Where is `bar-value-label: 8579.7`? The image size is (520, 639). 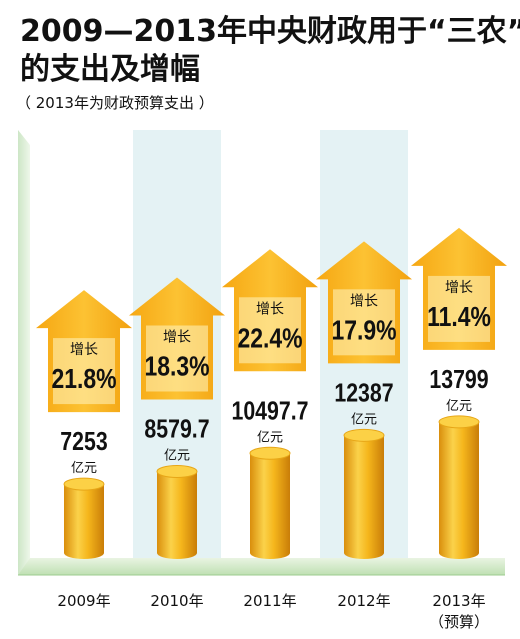 bar-value-label: 8579.7 is located at coordinates (176, 430).